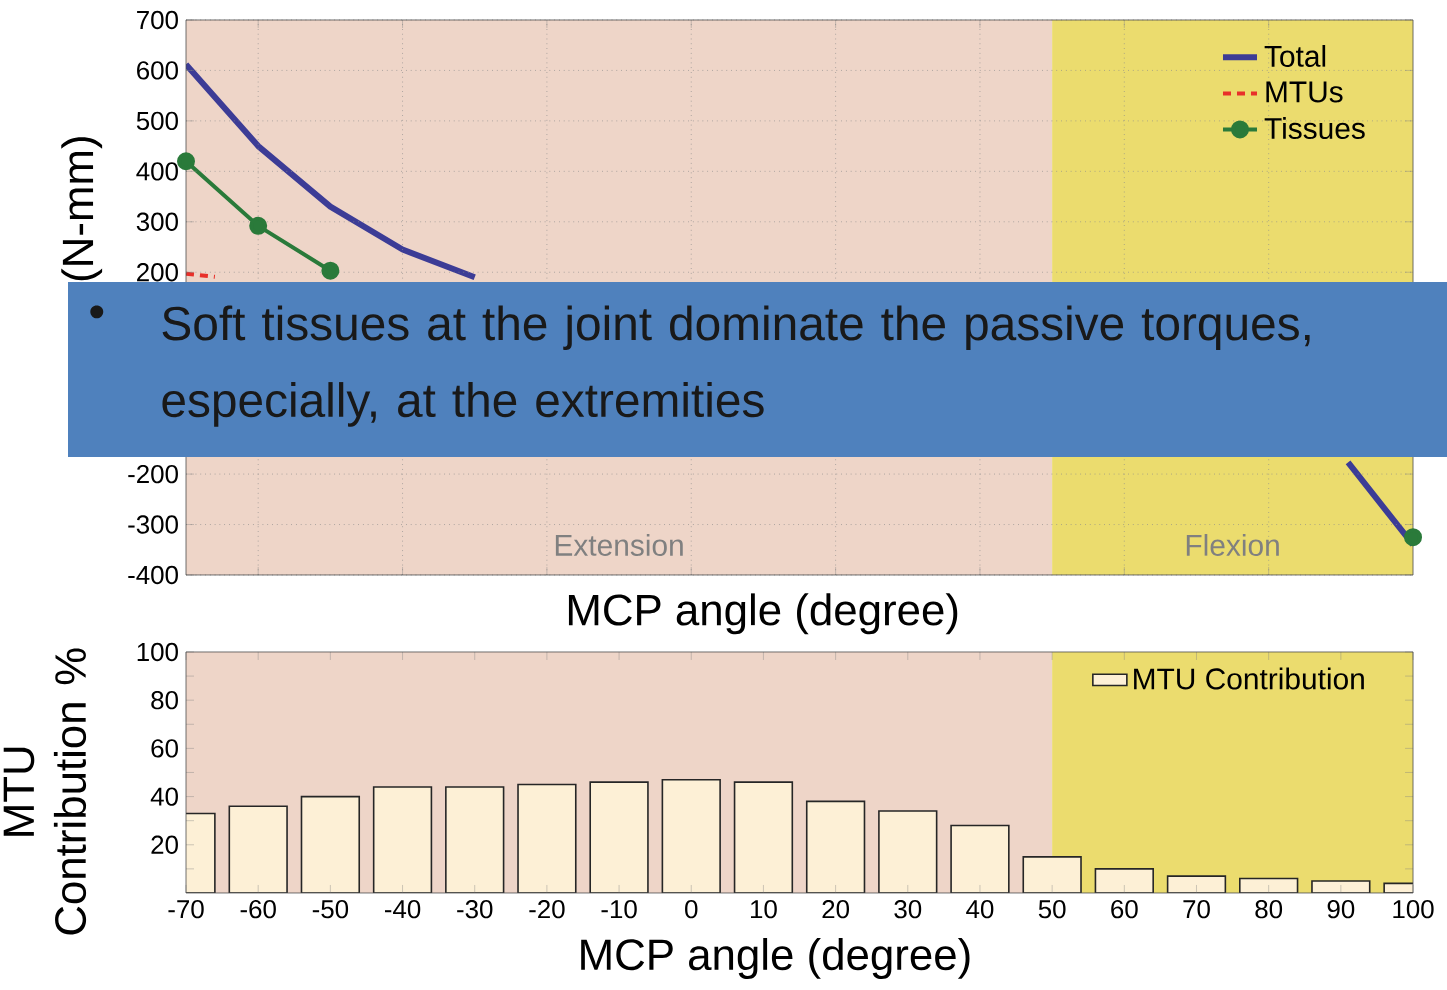  What do you see at coordinates (1413, 537) in the screenshot?
I see `point` at bounding box center [1413, 537].